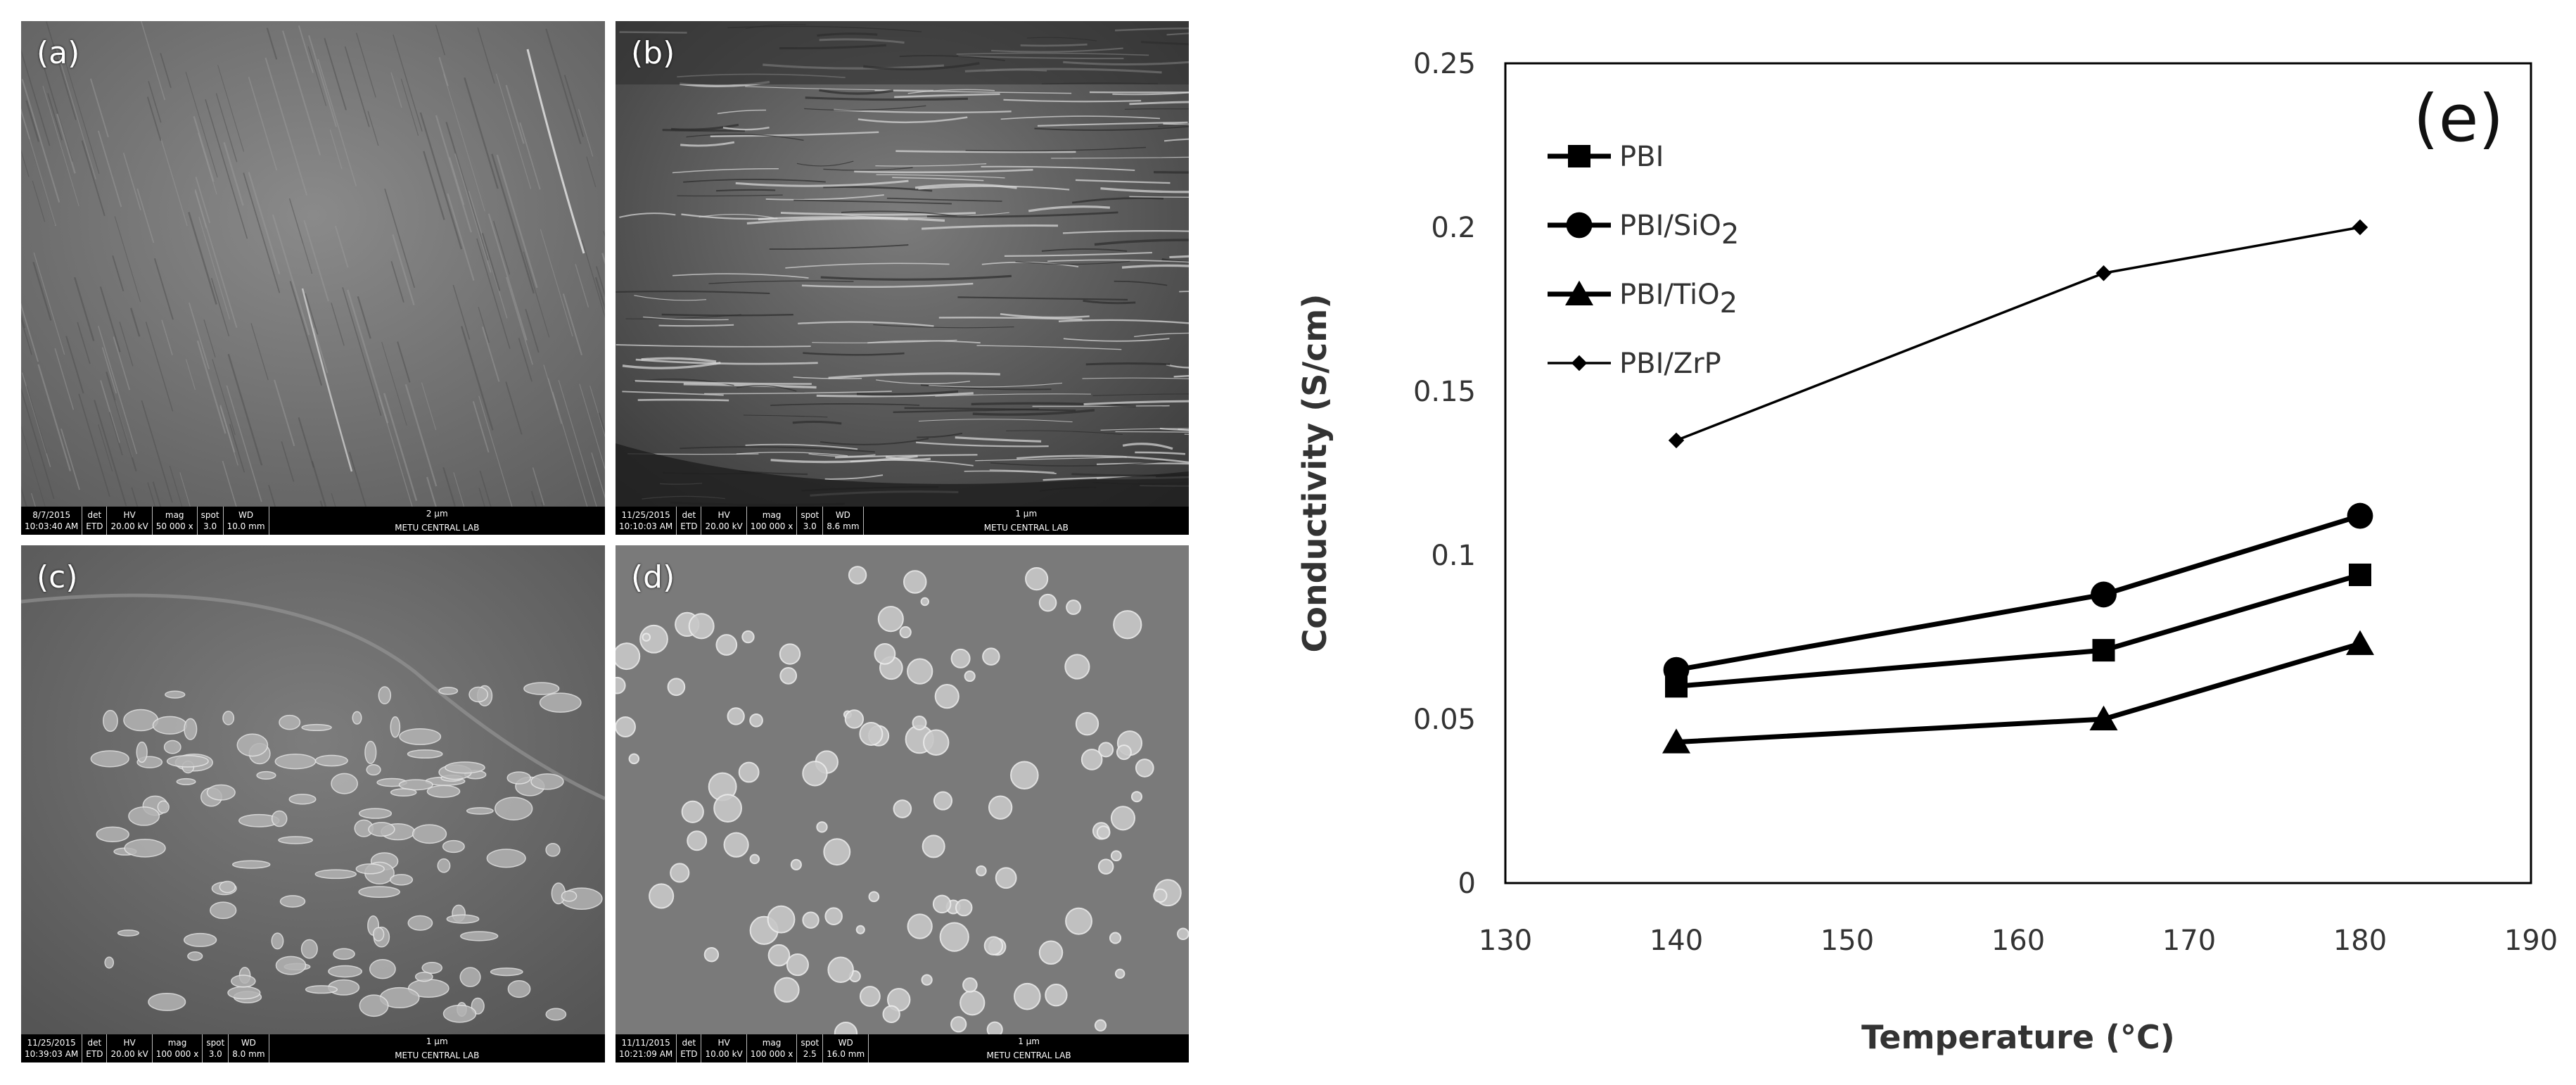 The height and width of the screenshot is (1085, 2576). What do you see at coordinates (437, 1041) in the screenshot?
I see `scale-bar-label-c: 1 μm` at bounding box center [437, 1041].